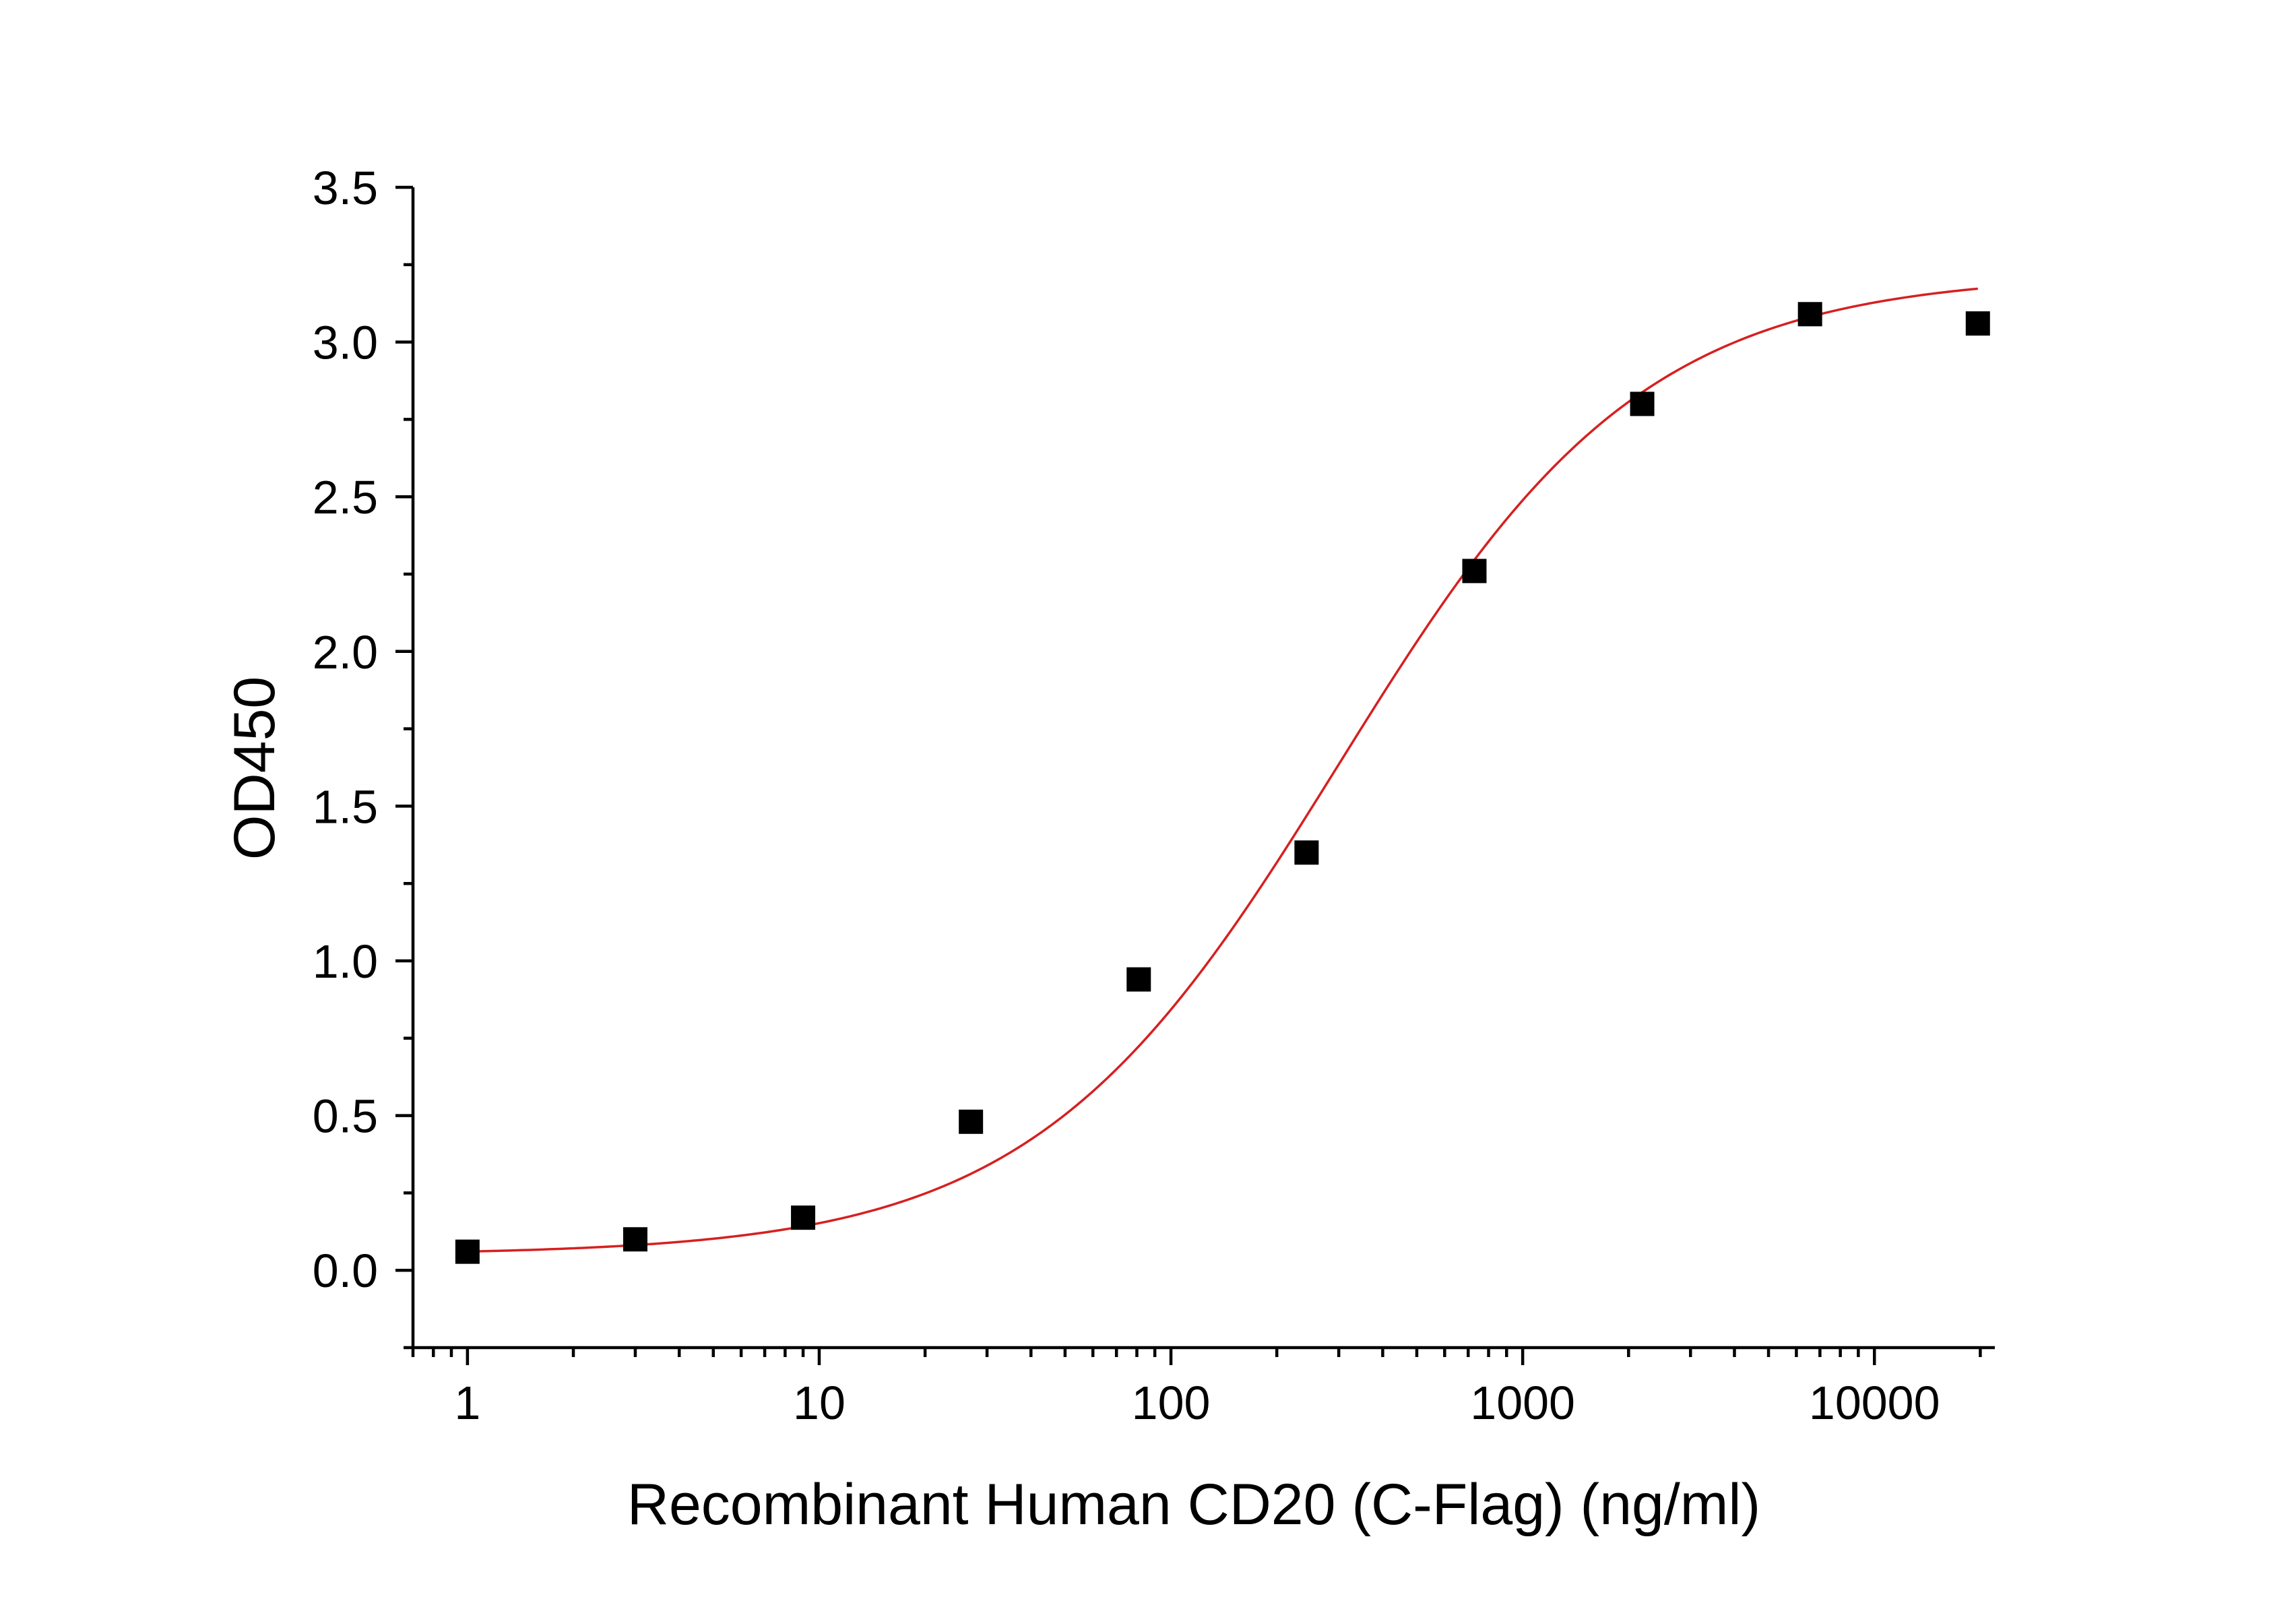 The width and height of the screenshot is (2296, 1603). I want to click on x-ticks: 1 10 100 1000 10000, so click(1196, 1388).